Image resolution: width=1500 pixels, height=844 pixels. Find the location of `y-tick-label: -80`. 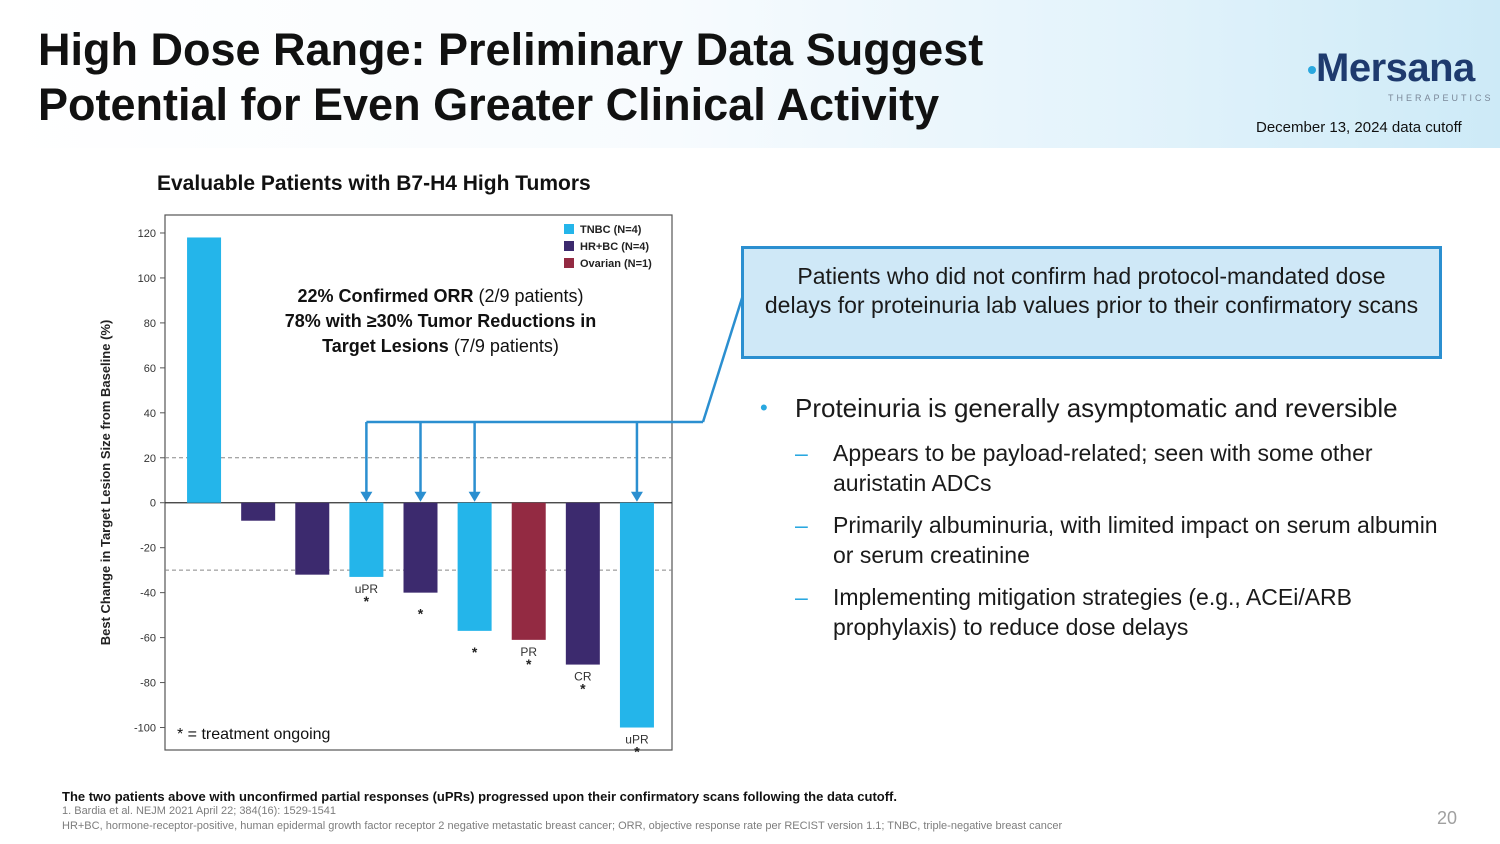

y-tick-label: -80 is located at coordinates (148, 684).